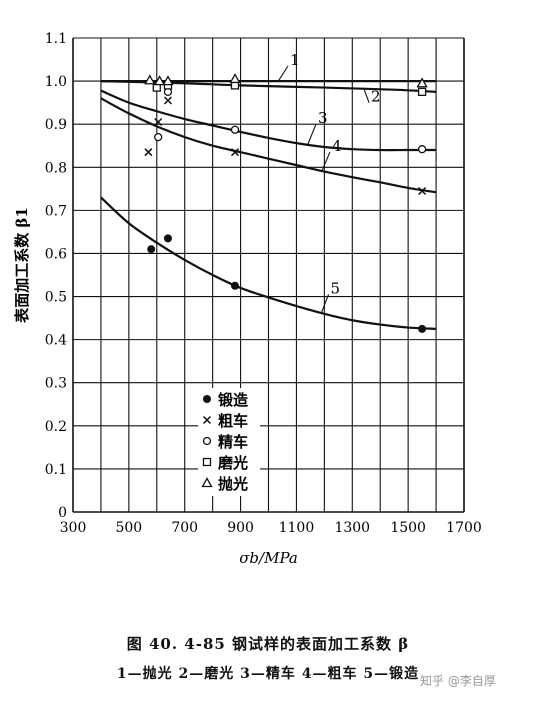 This screenshot has height=703, width=536. I want to click on legend-item: 精车, so click(225, 442).